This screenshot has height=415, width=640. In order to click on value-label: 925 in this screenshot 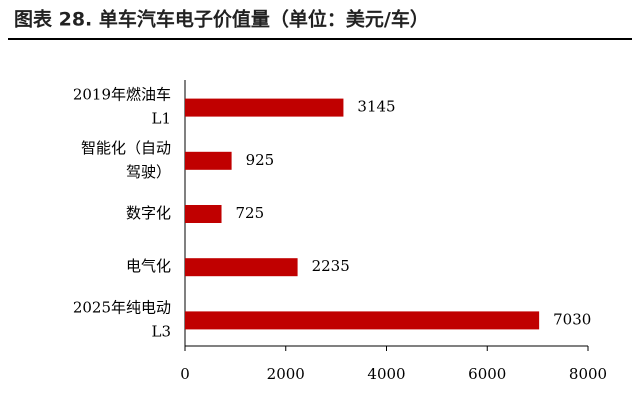, I will do `click(260, 160)`.